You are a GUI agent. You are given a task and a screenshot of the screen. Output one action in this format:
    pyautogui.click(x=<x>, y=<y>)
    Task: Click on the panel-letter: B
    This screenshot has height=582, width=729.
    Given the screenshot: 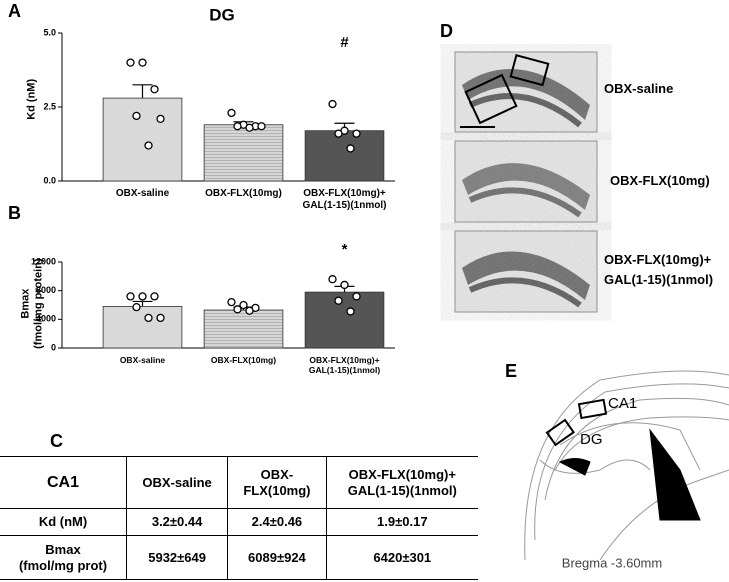 What is the action you would take?
    pyautogui.click(x=14, y=213)
    